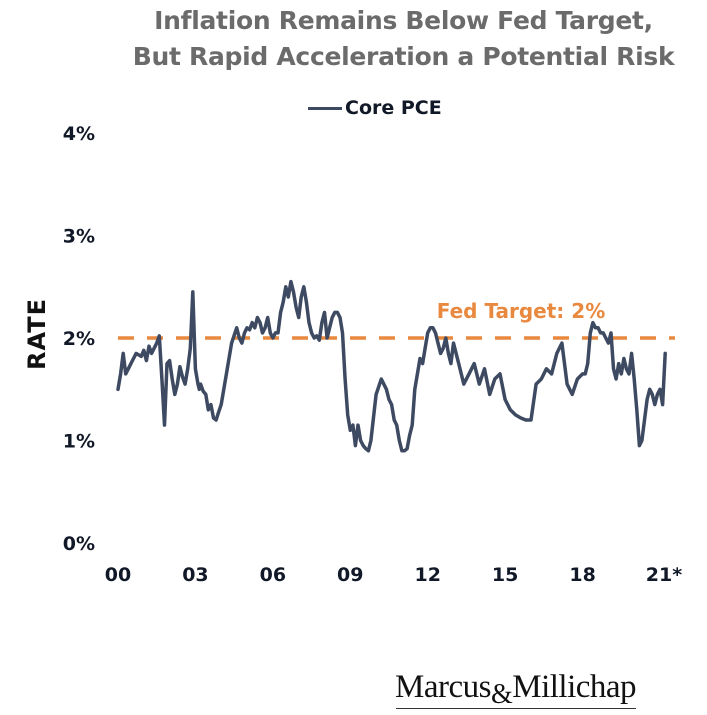 The image size is (707, 715). What do you see at coordinates (79, 237) in the screenshot?
I see `y-tick-label: 3%` at bounding box center [79, 237].